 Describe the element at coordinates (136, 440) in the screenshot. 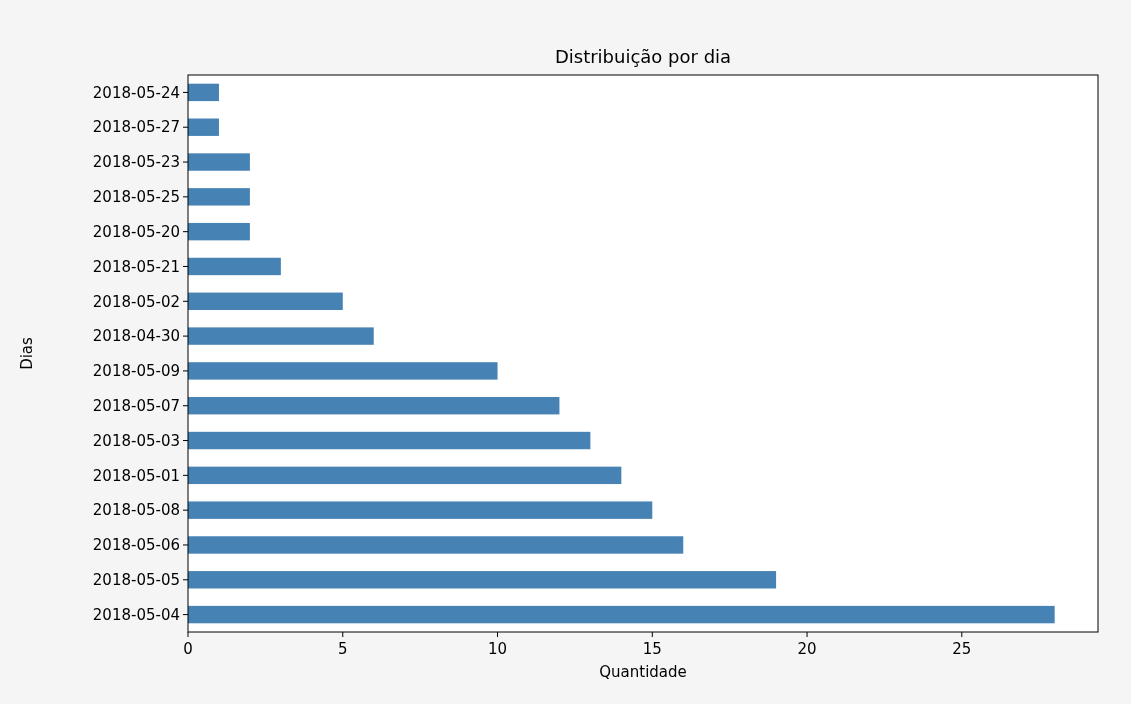

I see `y-tick-label: 2018-05-03` at that location.